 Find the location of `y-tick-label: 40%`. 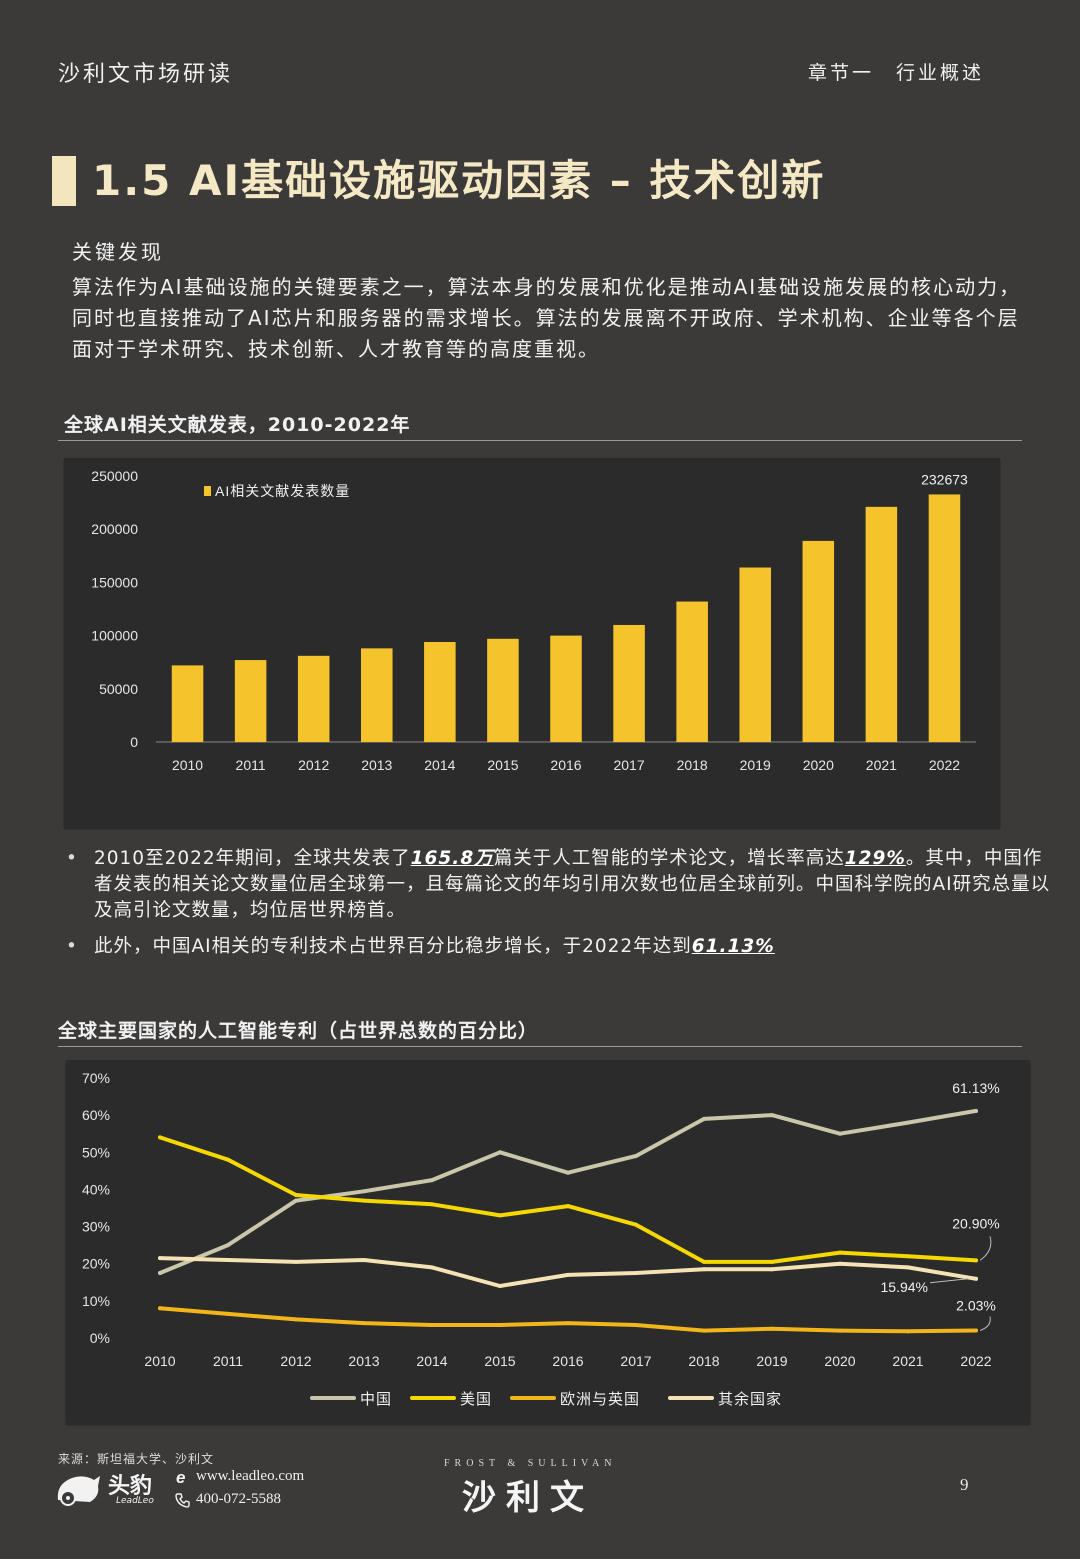

y-tick-label: 40% is located at coordinates (96, 1189).